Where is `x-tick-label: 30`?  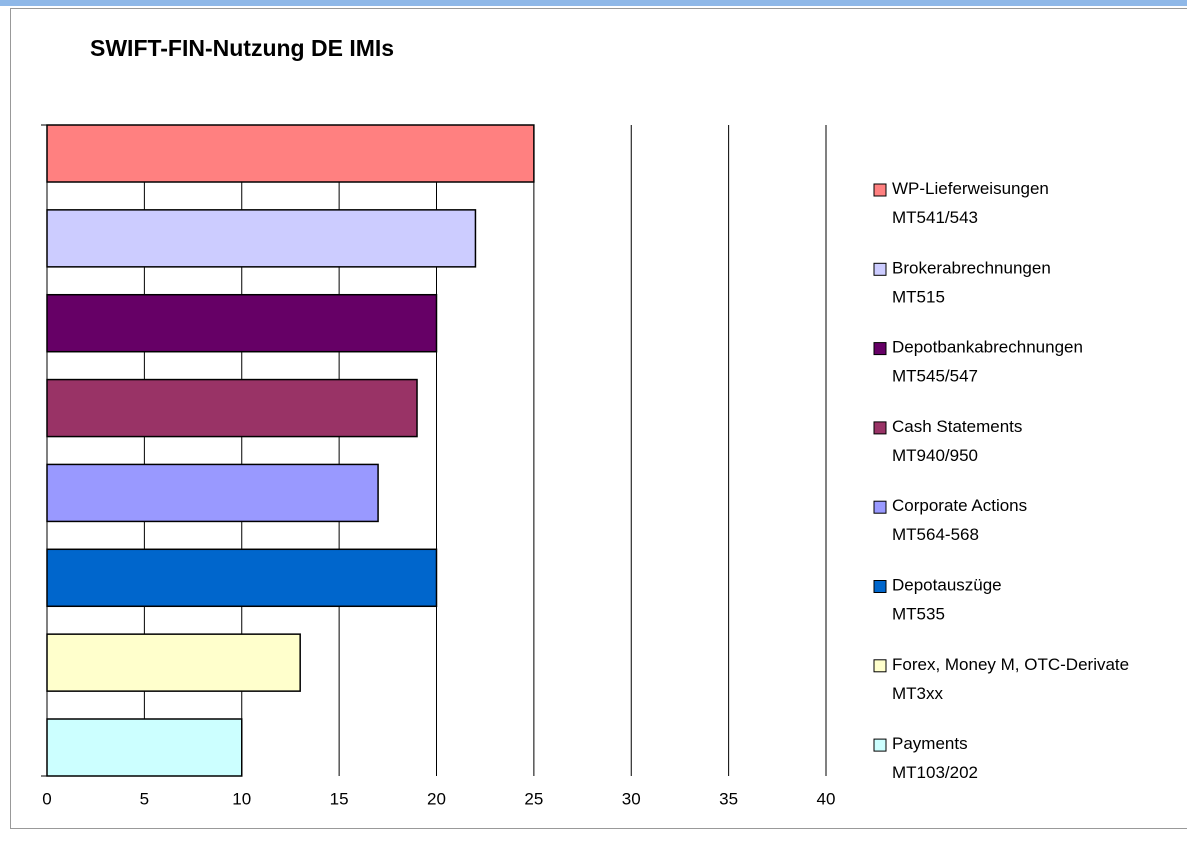 x-tick-label: 30 is located at coordinates (631, 798).